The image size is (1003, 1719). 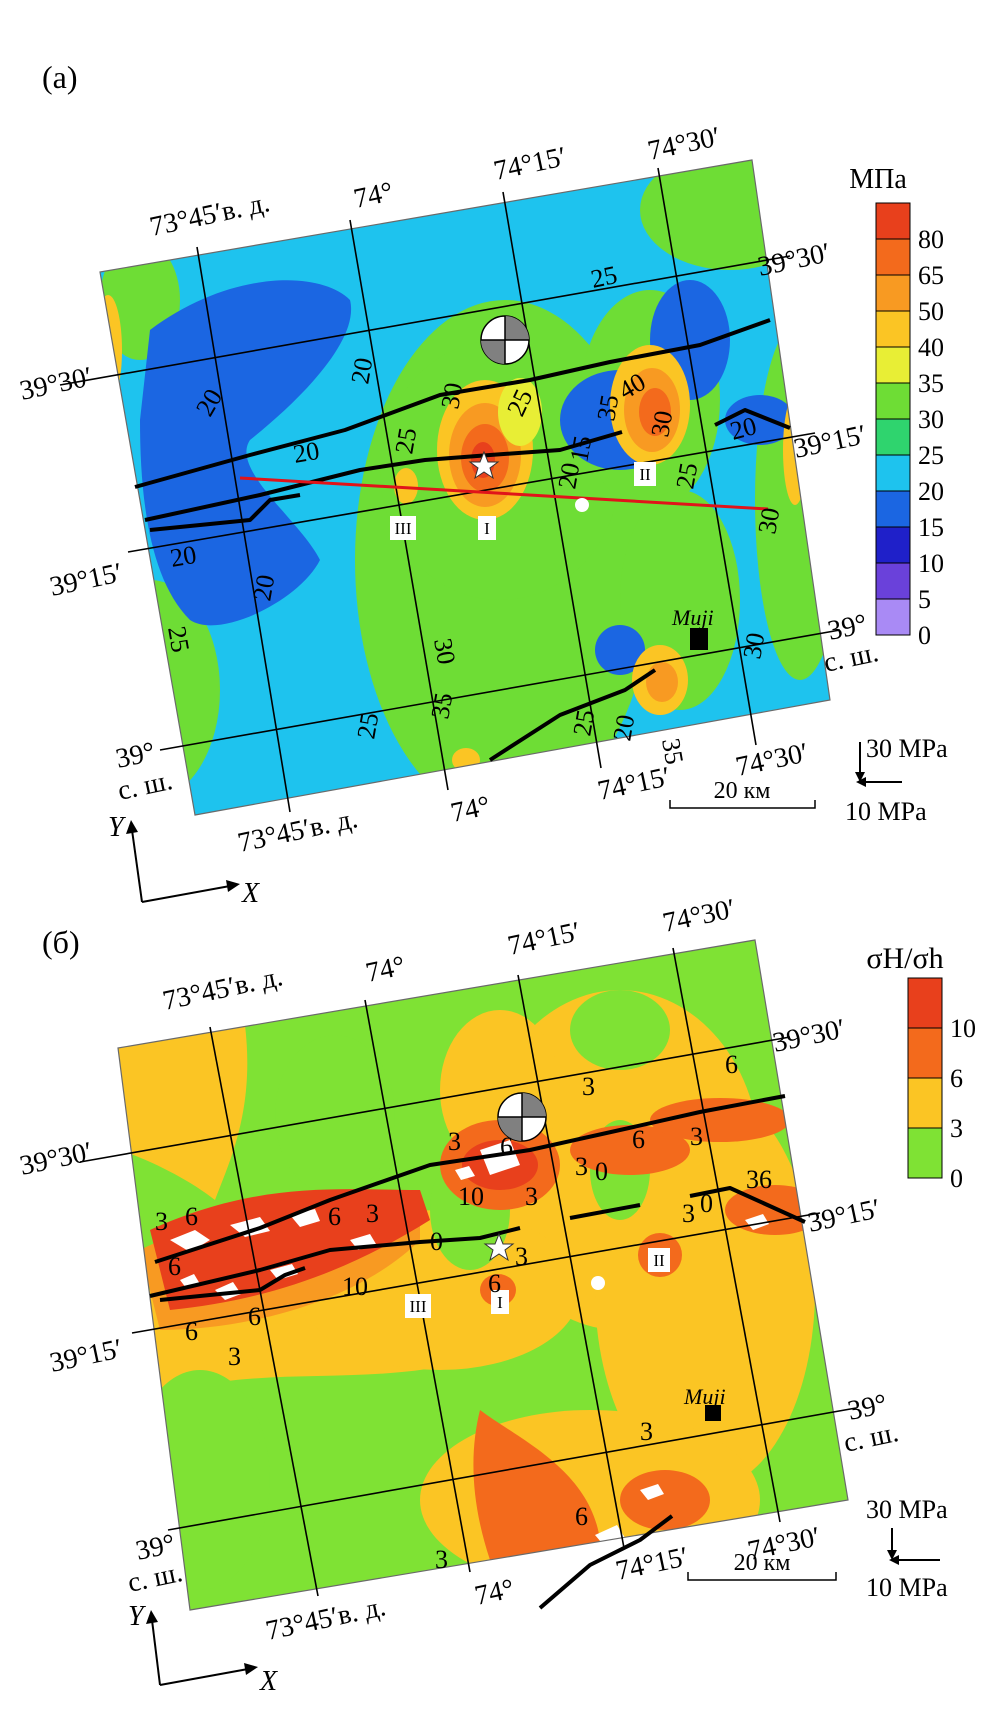 I want to click on lat-label-3915-left: 39°15′, so click(x=86, y=580).